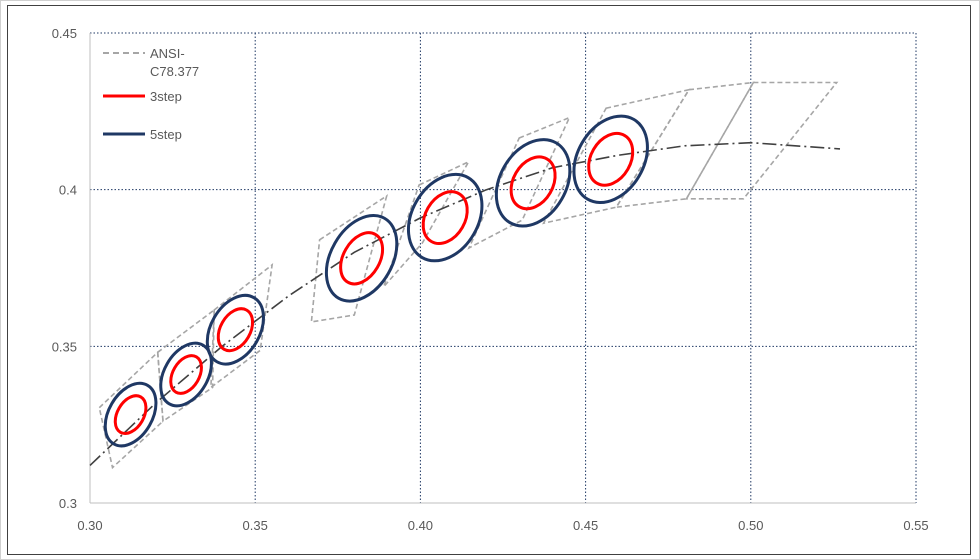 The height and width of the screenshot is (560, 980). What do you see at coordinates (68, 190) in the screenshot?
I see `y-tick-label: 0.4` at bounding box center [68, 190].